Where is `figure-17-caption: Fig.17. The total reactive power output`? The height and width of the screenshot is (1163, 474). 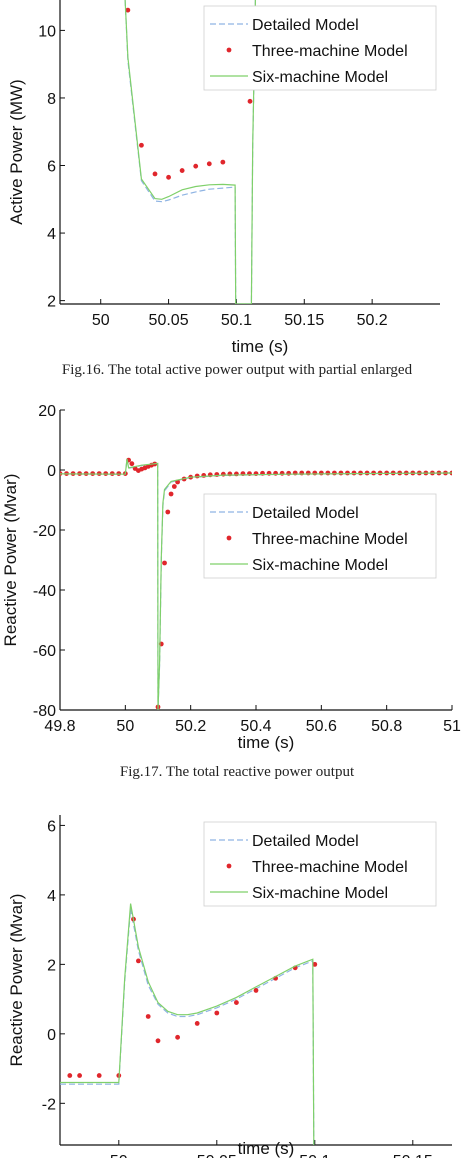 figure-17-caption: Fig.17. The total reactive power output is located at coordinates (237, 772).